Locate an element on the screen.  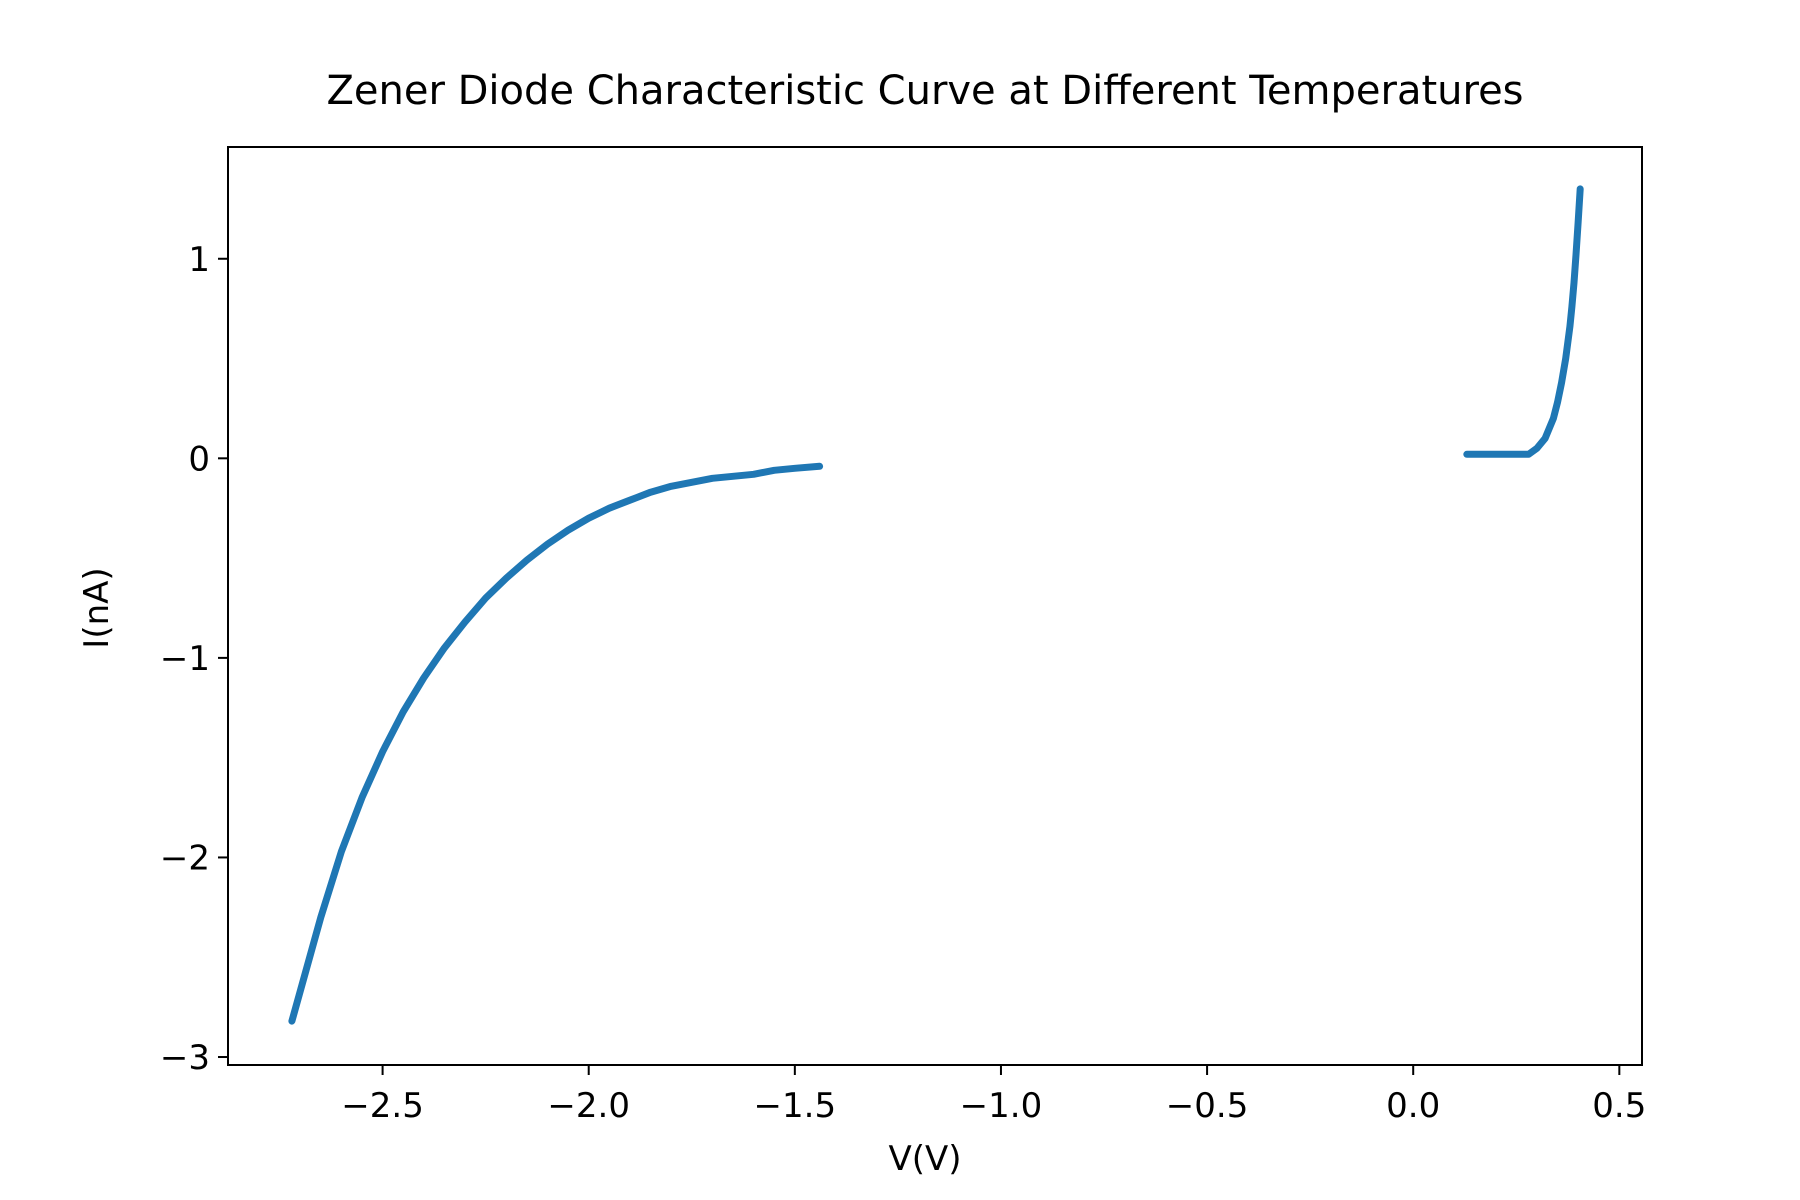
y-tick-label: −1 is located at coordinates (185, 659).